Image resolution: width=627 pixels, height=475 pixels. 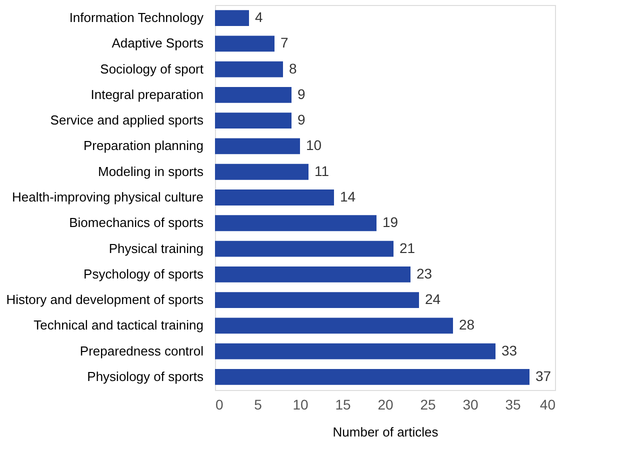 What do you see at coordinates (147, 94) in the screenshot?
I see `y-tick-label: Integral preparation` at bounding box center [147, 94].